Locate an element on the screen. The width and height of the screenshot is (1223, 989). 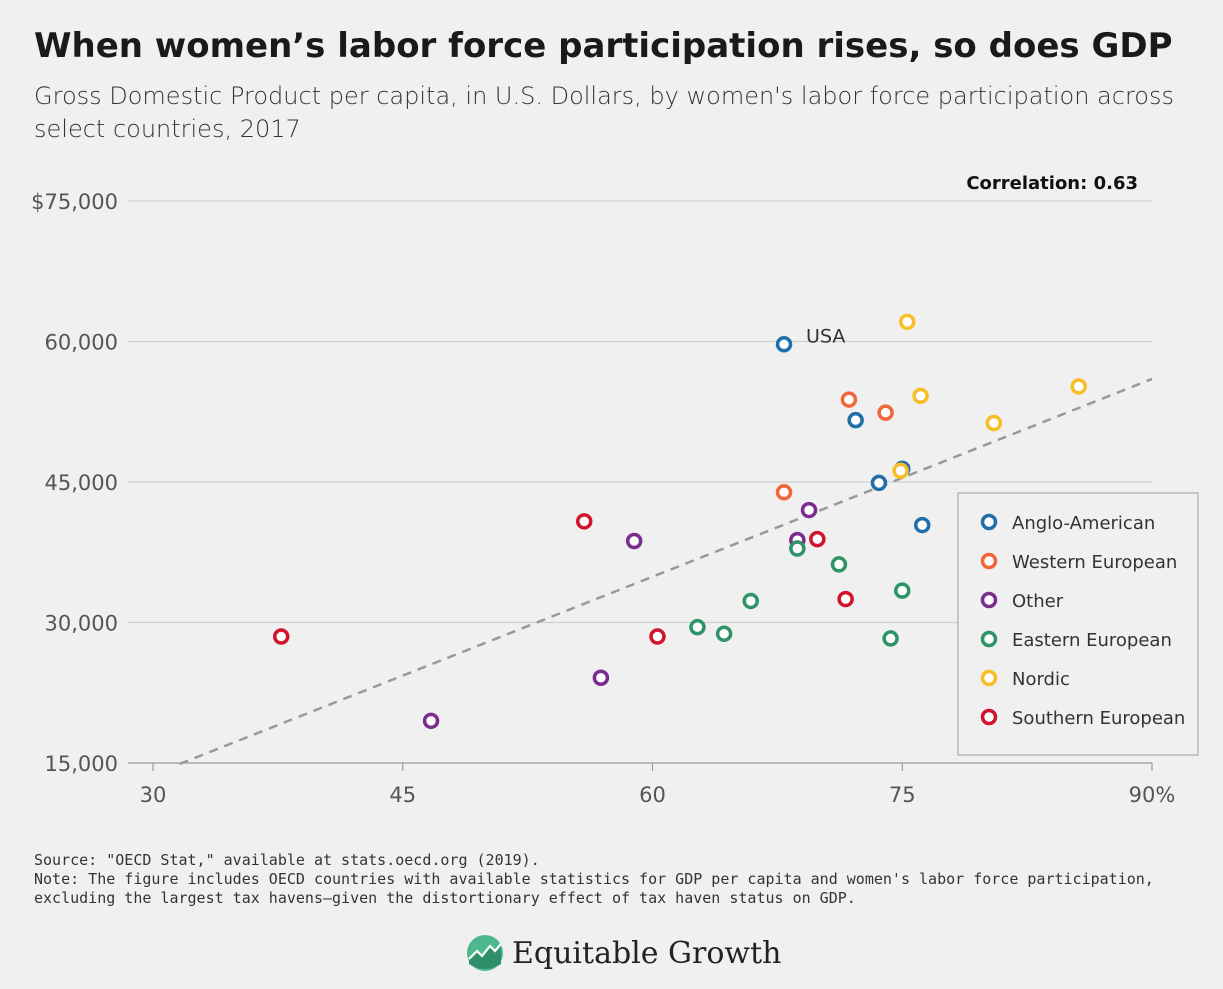
y-tick-label: 45,000 is located at coordinates (81, 483).